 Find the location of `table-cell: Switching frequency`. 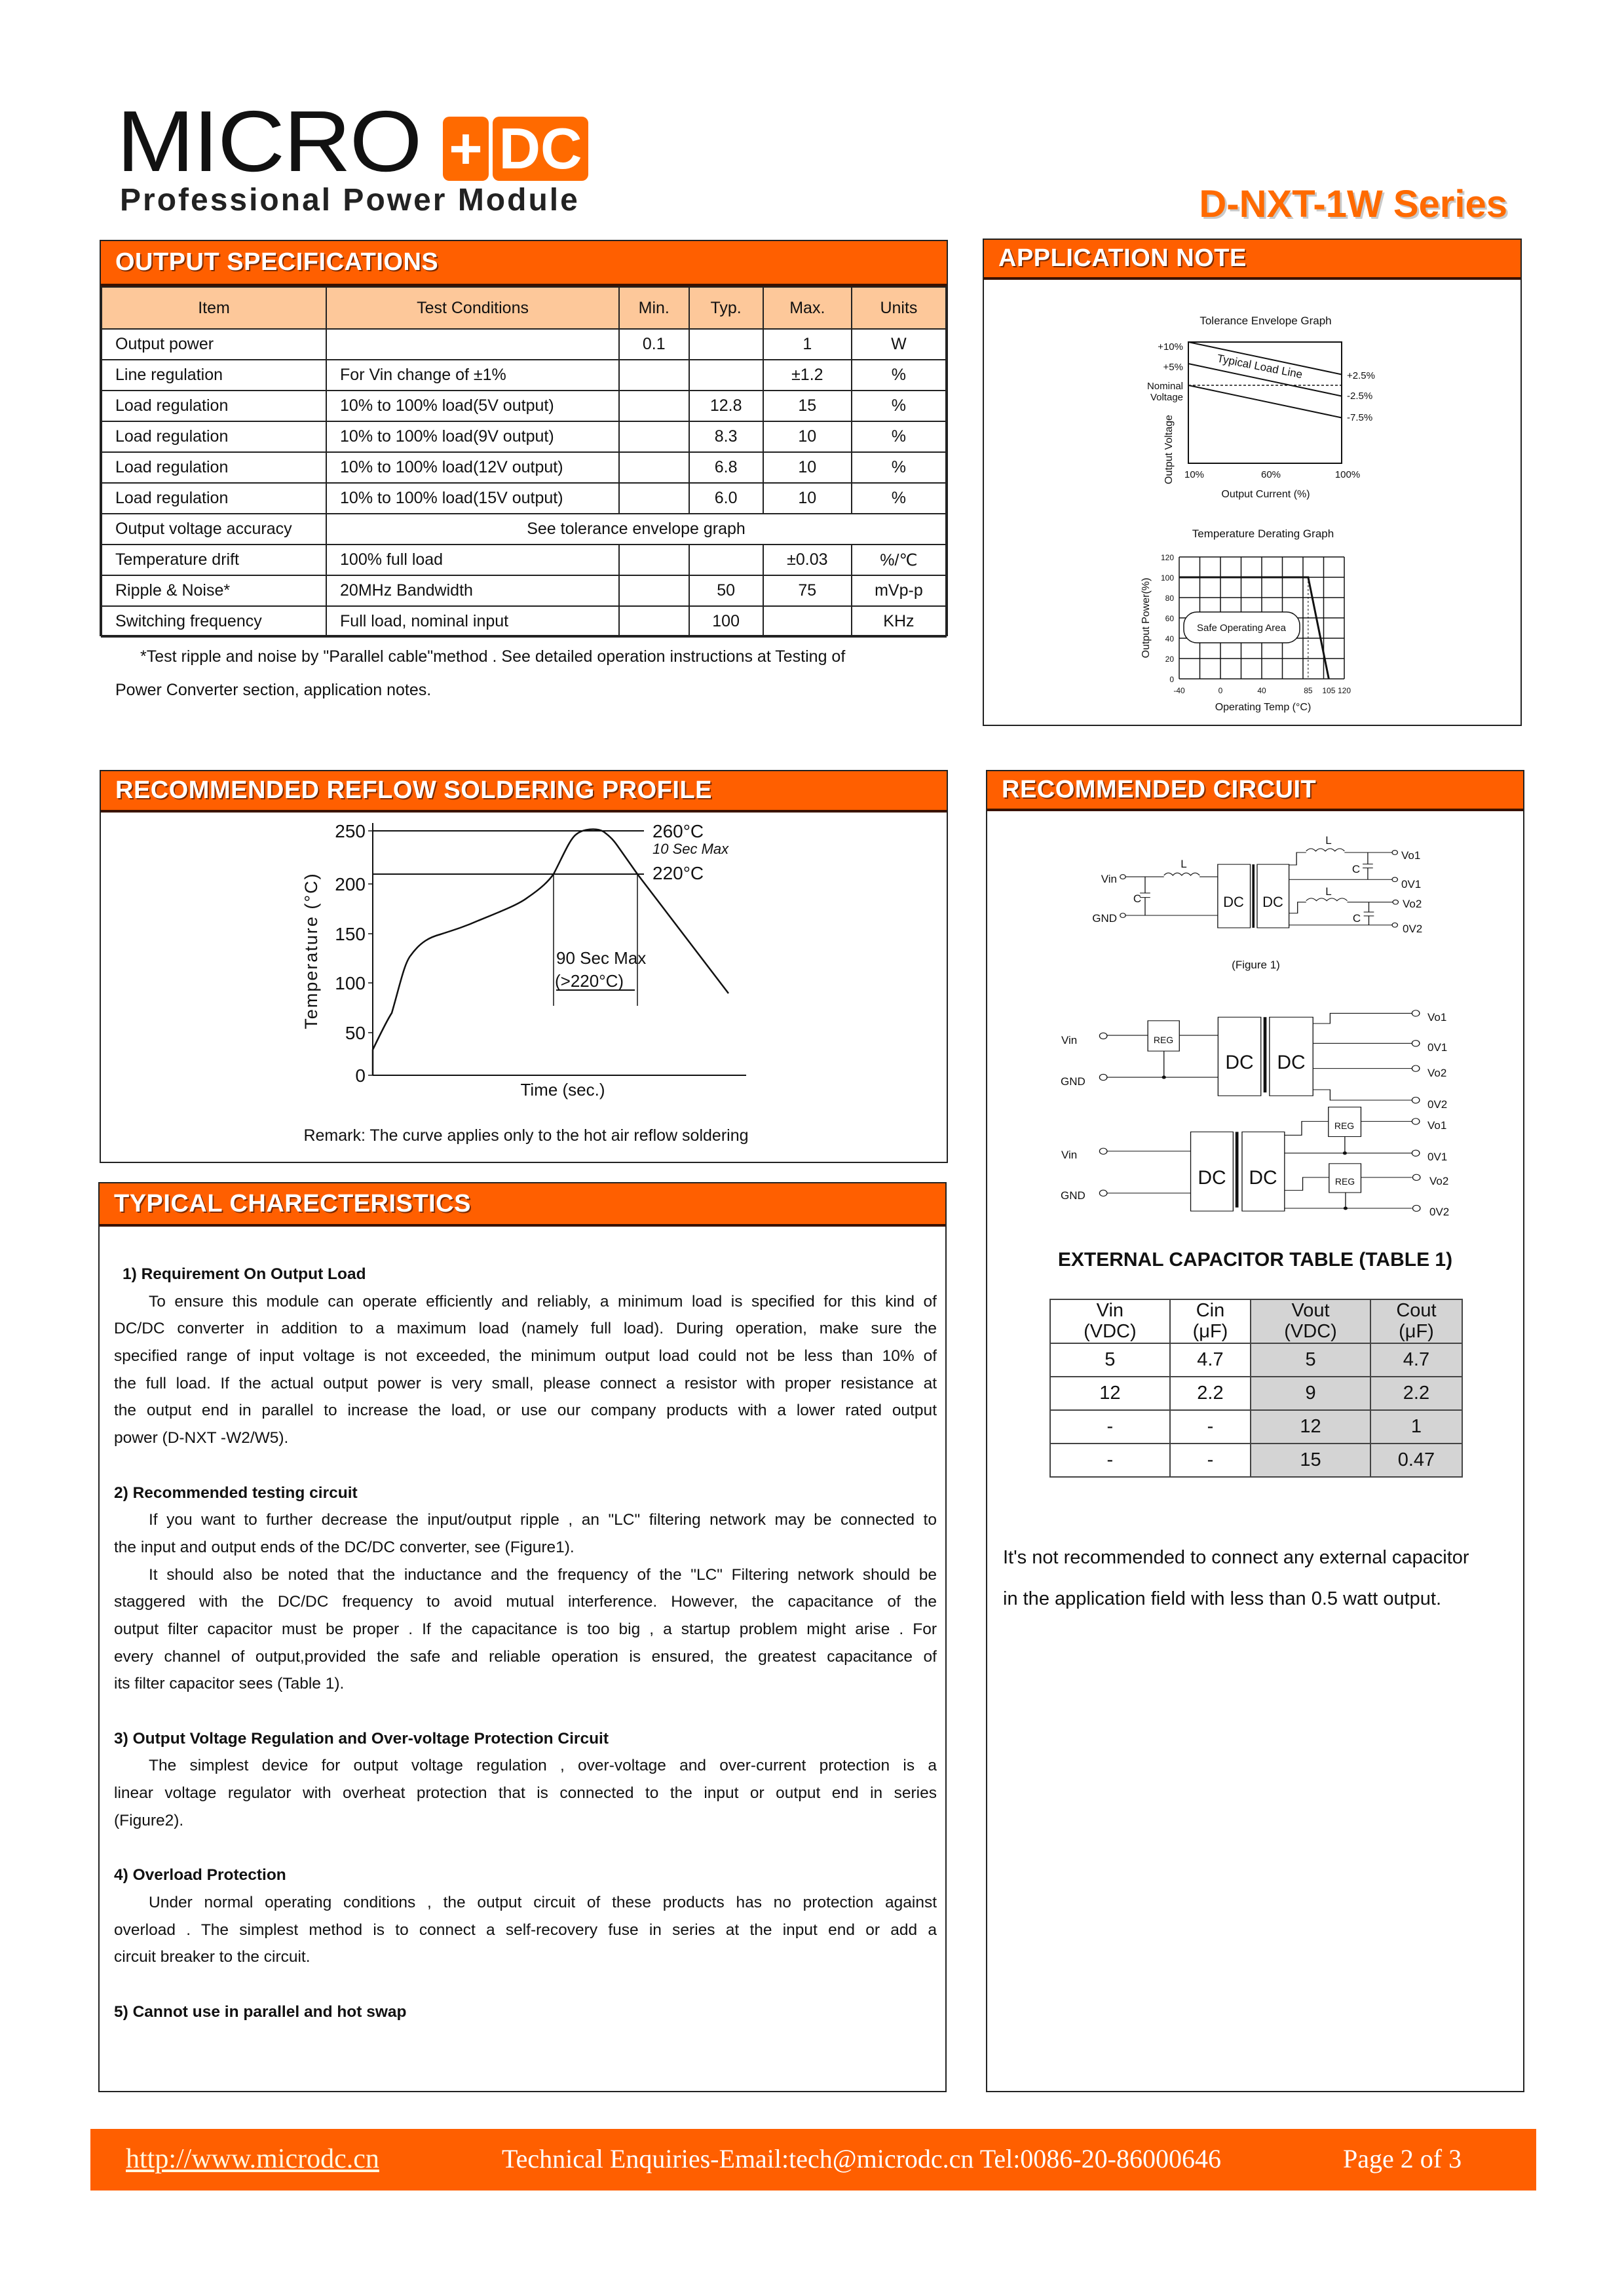

table-cell: Switching frequency is located at coordinates (214, 621).